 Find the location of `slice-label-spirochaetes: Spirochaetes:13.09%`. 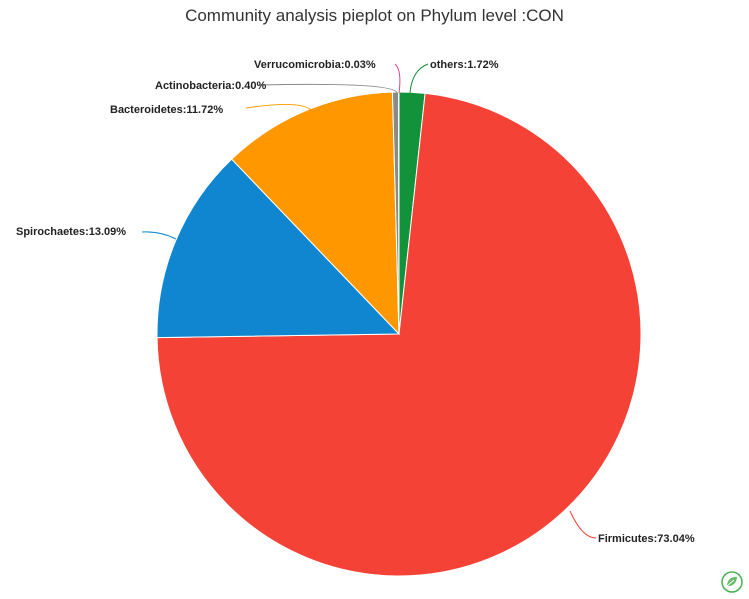

slice-label-spirochaetes: Spirochaetes:13.09% is located at coordinates (71, 232).